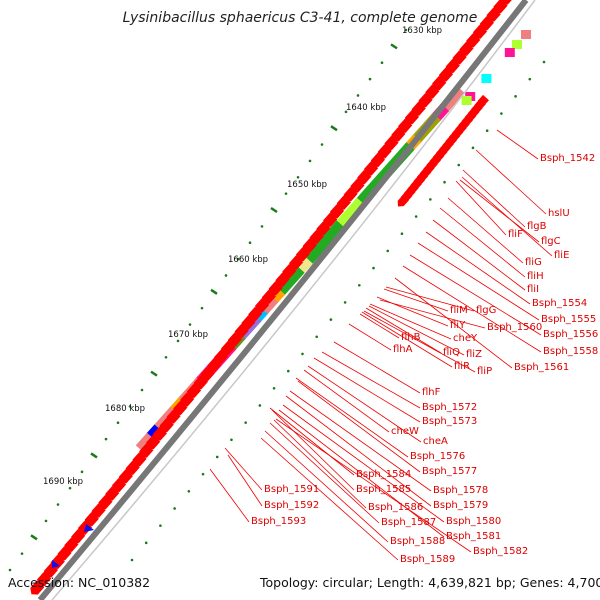  What do you see at coordinates (438, 456) in the screenshot?
I see `gene-label: Bsph_1576` at bounding box center [438, 456].